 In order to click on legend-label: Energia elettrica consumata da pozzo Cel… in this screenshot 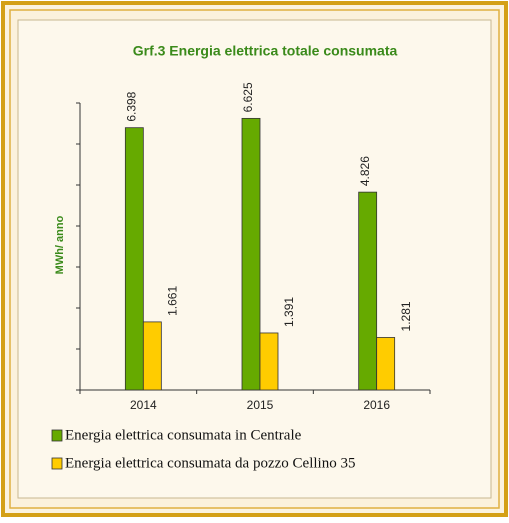, I will do `click(210, 463)`.